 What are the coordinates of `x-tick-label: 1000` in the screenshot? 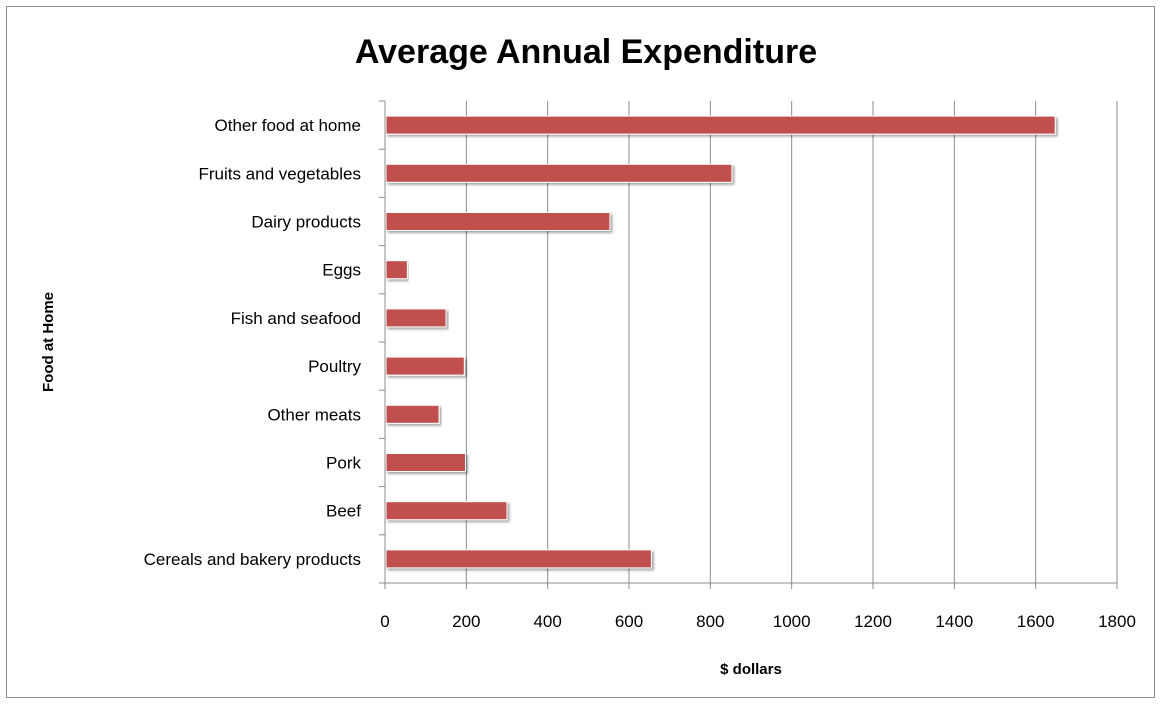 It's located at (792, 621).